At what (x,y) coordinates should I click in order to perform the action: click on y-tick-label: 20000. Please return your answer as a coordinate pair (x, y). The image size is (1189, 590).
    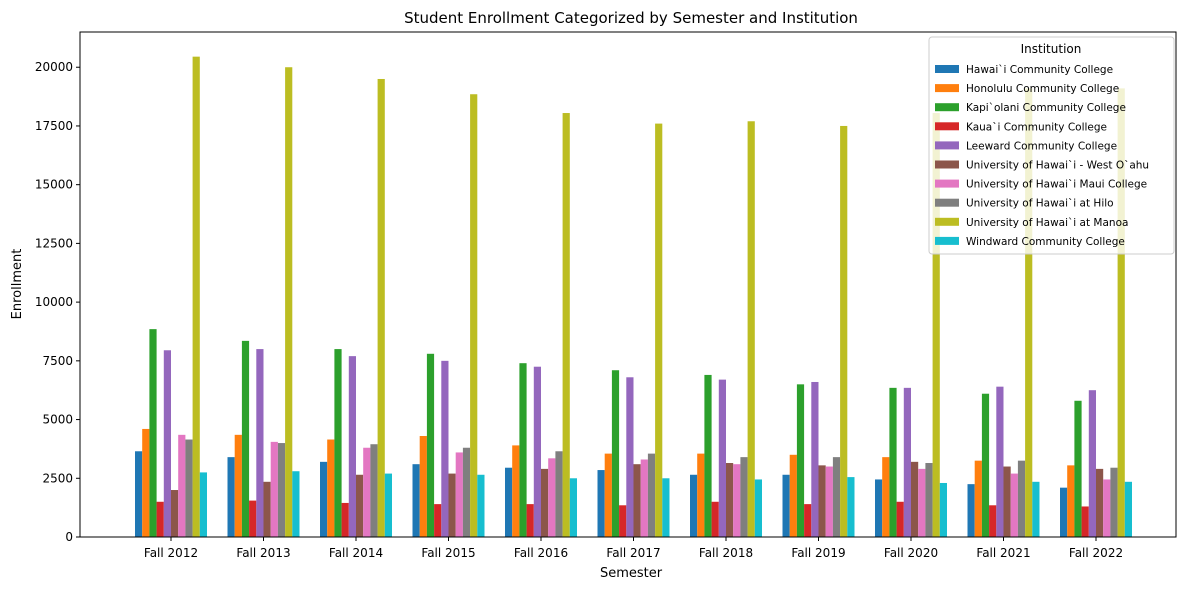
    Looking at the image, I should click on (54, 67).